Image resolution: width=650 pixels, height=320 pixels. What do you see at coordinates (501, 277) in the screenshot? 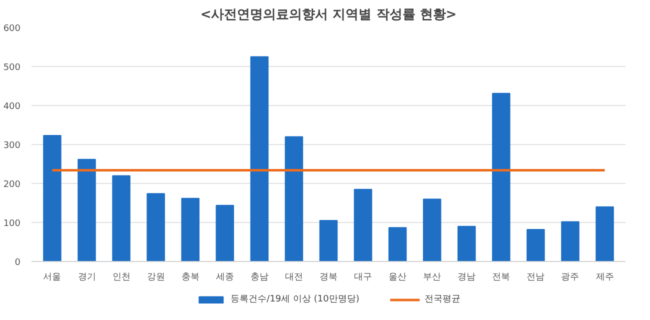
I see `x-tick-label: 전북` at bounding box center [501, 277].